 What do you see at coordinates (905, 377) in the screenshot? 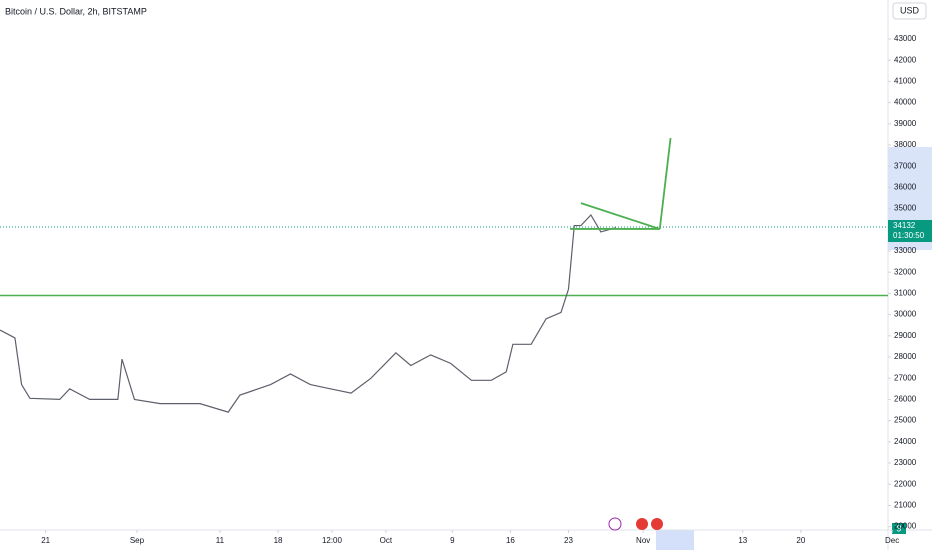
I see `y-tick-label: 27000` at bounding box center [905, 377].